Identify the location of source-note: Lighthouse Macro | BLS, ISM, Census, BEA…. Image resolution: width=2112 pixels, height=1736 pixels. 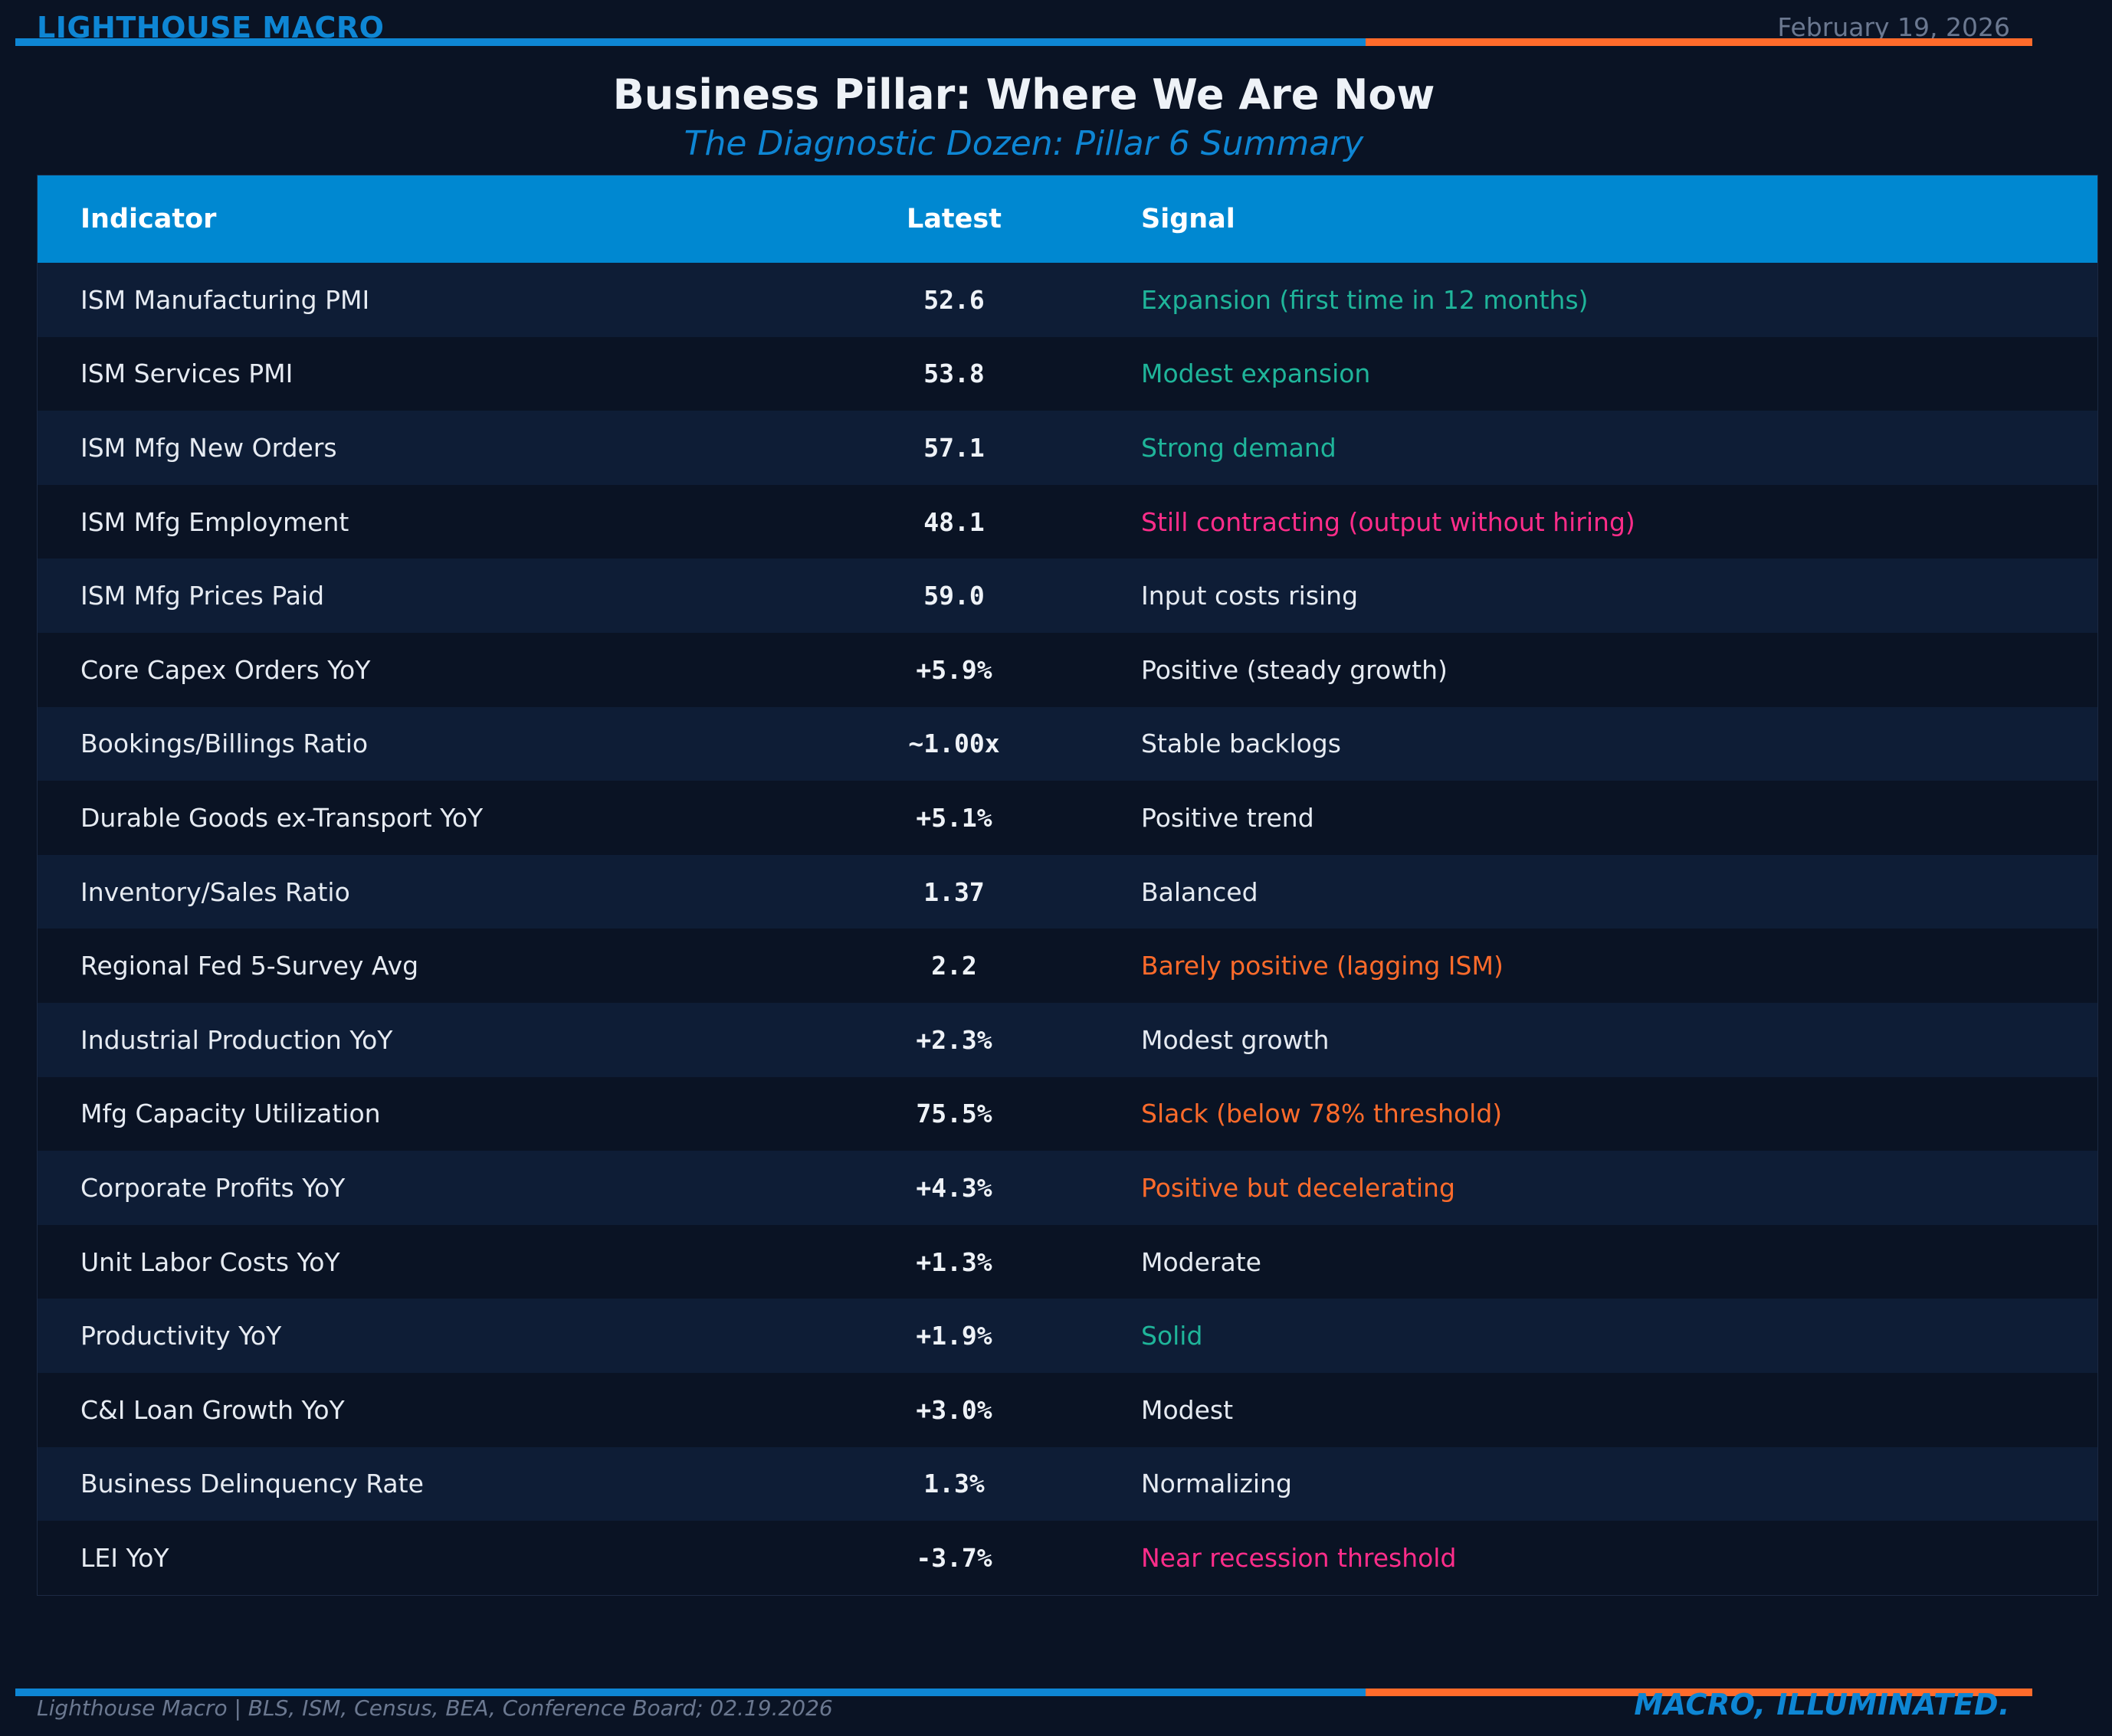
(435, 1708).